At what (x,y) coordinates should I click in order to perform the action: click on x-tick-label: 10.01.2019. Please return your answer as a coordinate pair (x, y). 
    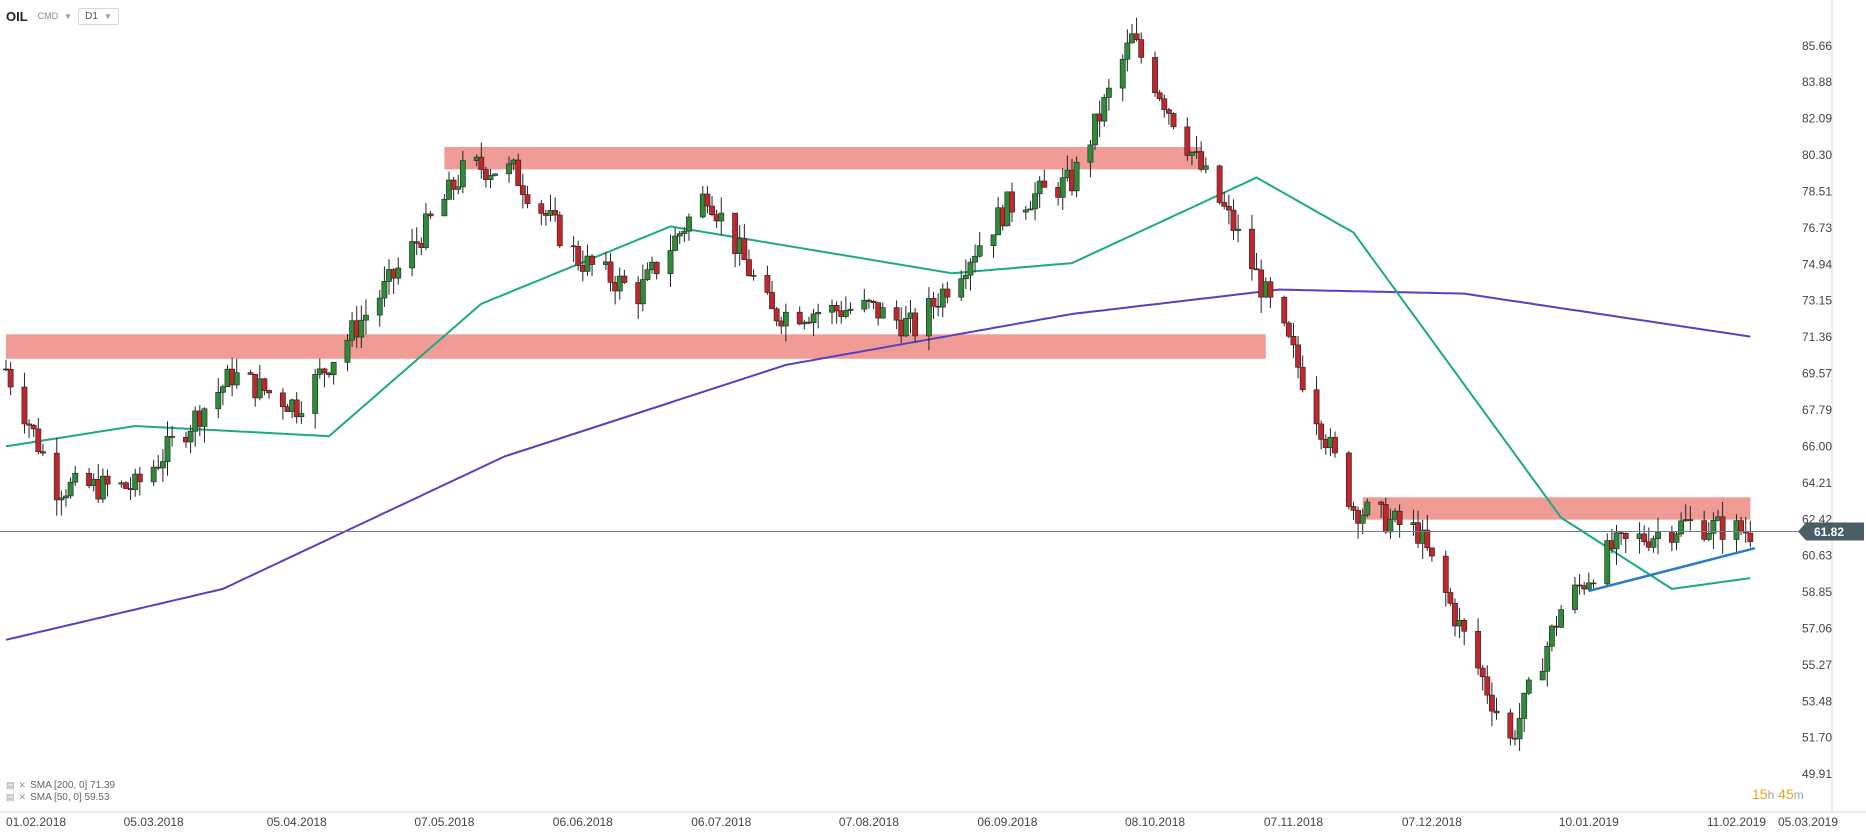
    Looking at the image, I should click on (1589, 822).